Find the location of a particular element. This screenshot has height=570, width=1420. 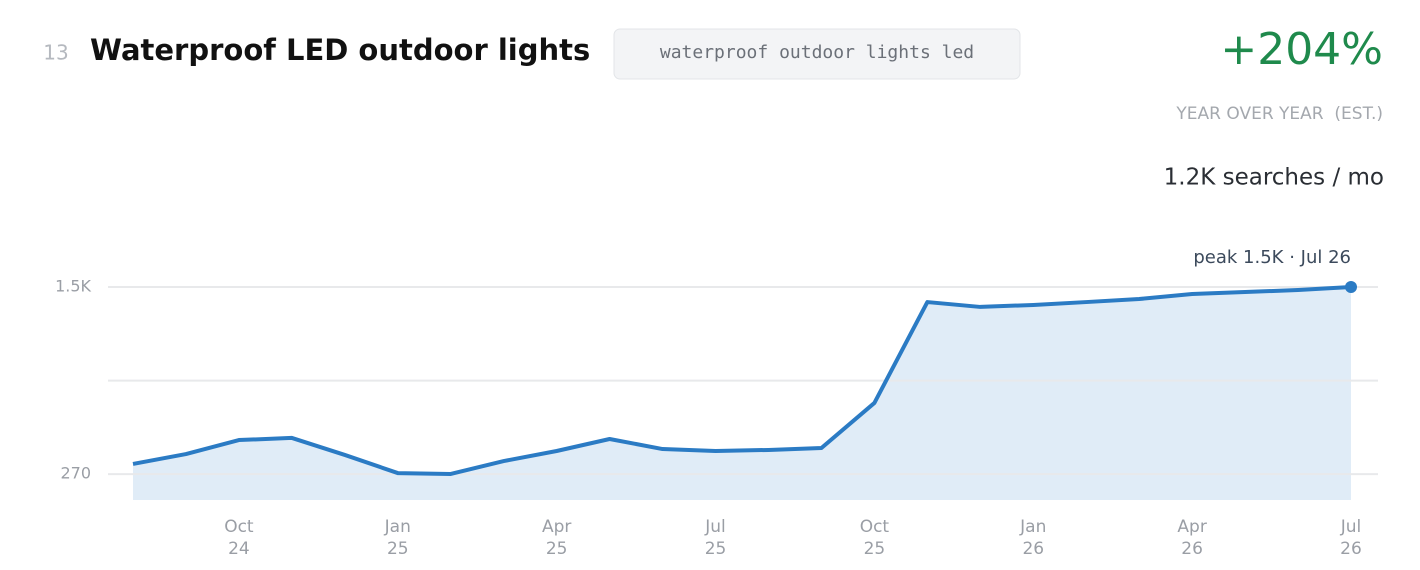

volume: 1.2K searches / mo is located at coordinates (1274, 178).